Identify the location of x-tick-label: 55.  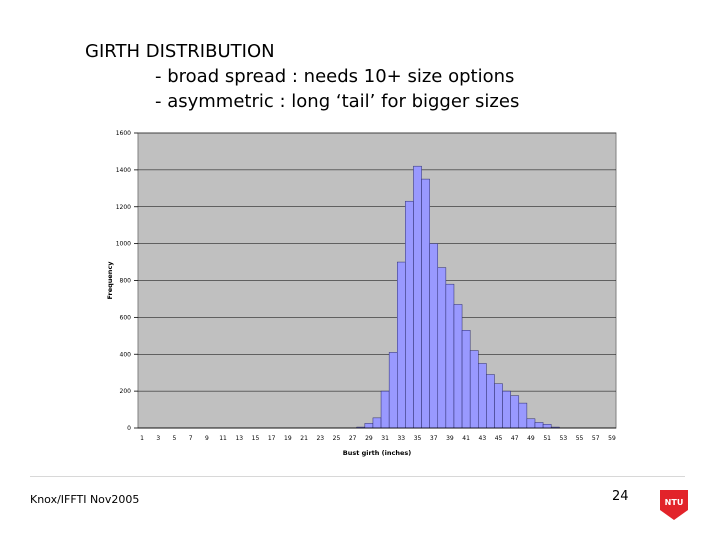
(580, 438).